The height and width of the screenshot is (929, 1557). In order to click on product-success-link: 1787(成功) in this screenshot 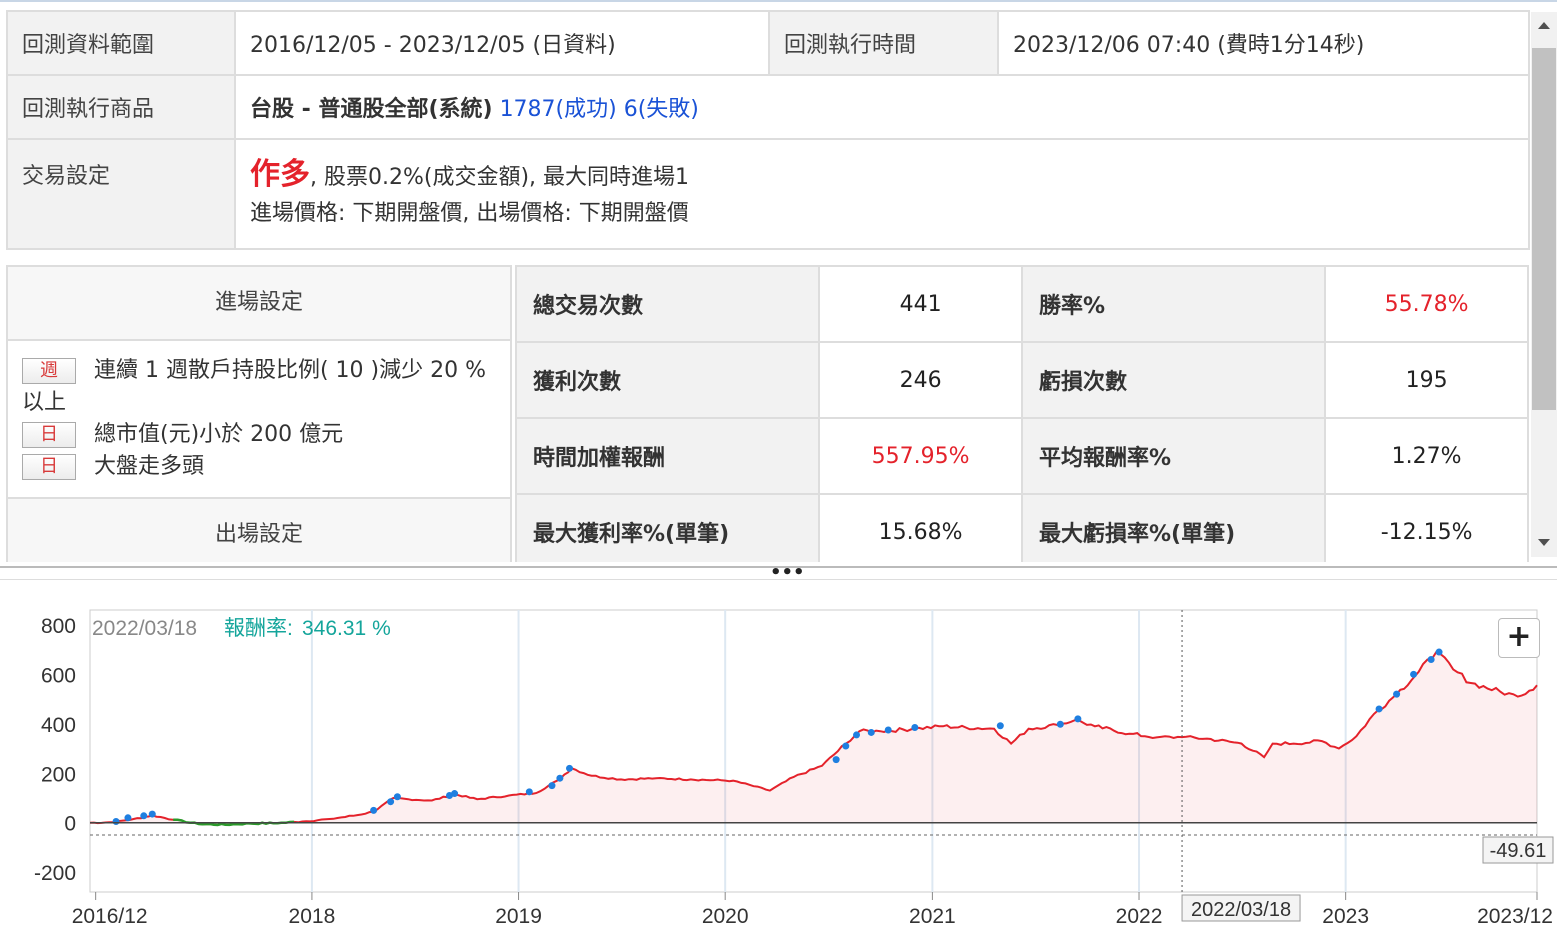, I will do `click(558, 109)`.